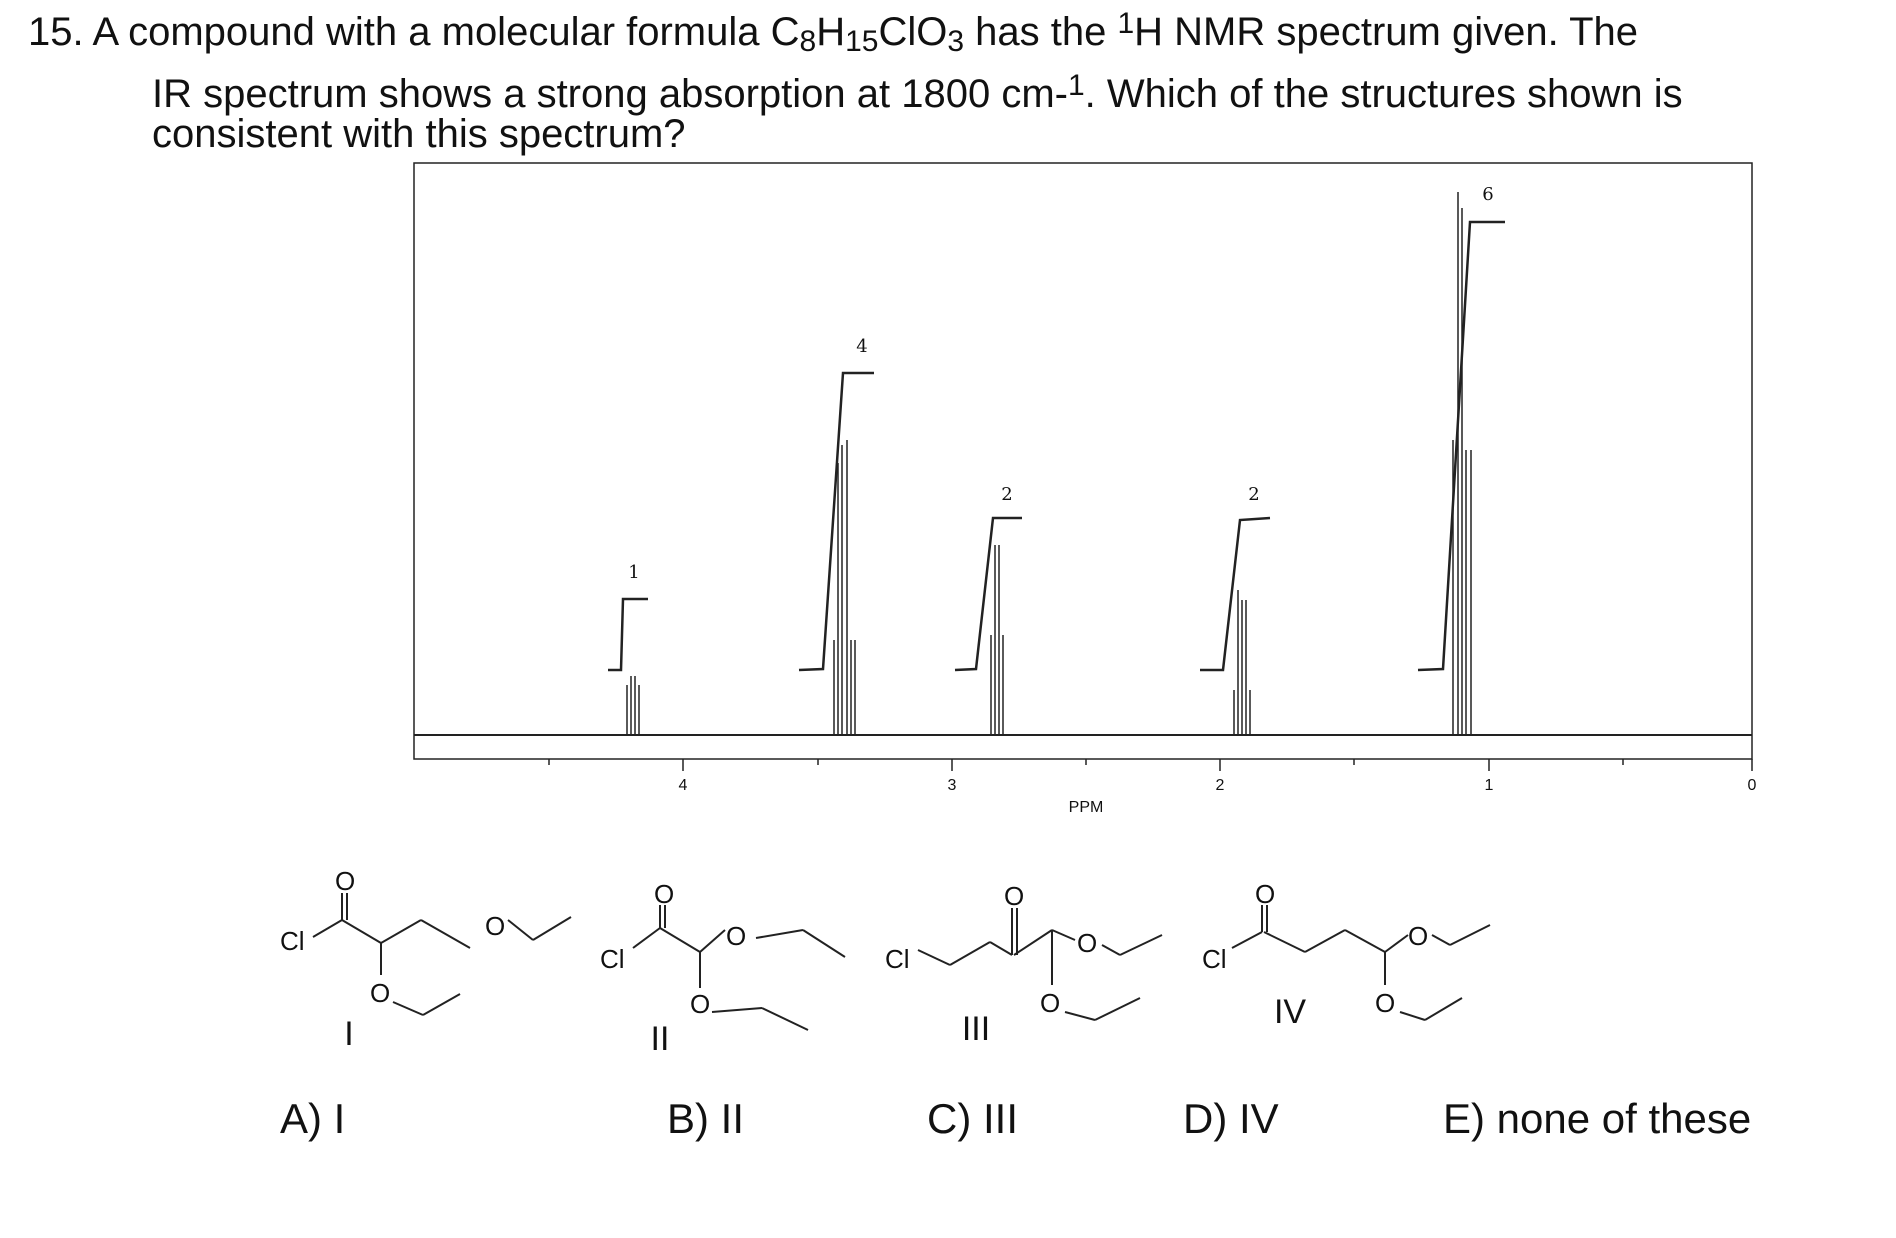 This screenshot has width=1896, height=1238. Describe the element at coordinates (913, 32) in the screenshot. I see `formula-clo: ClO` at that location.